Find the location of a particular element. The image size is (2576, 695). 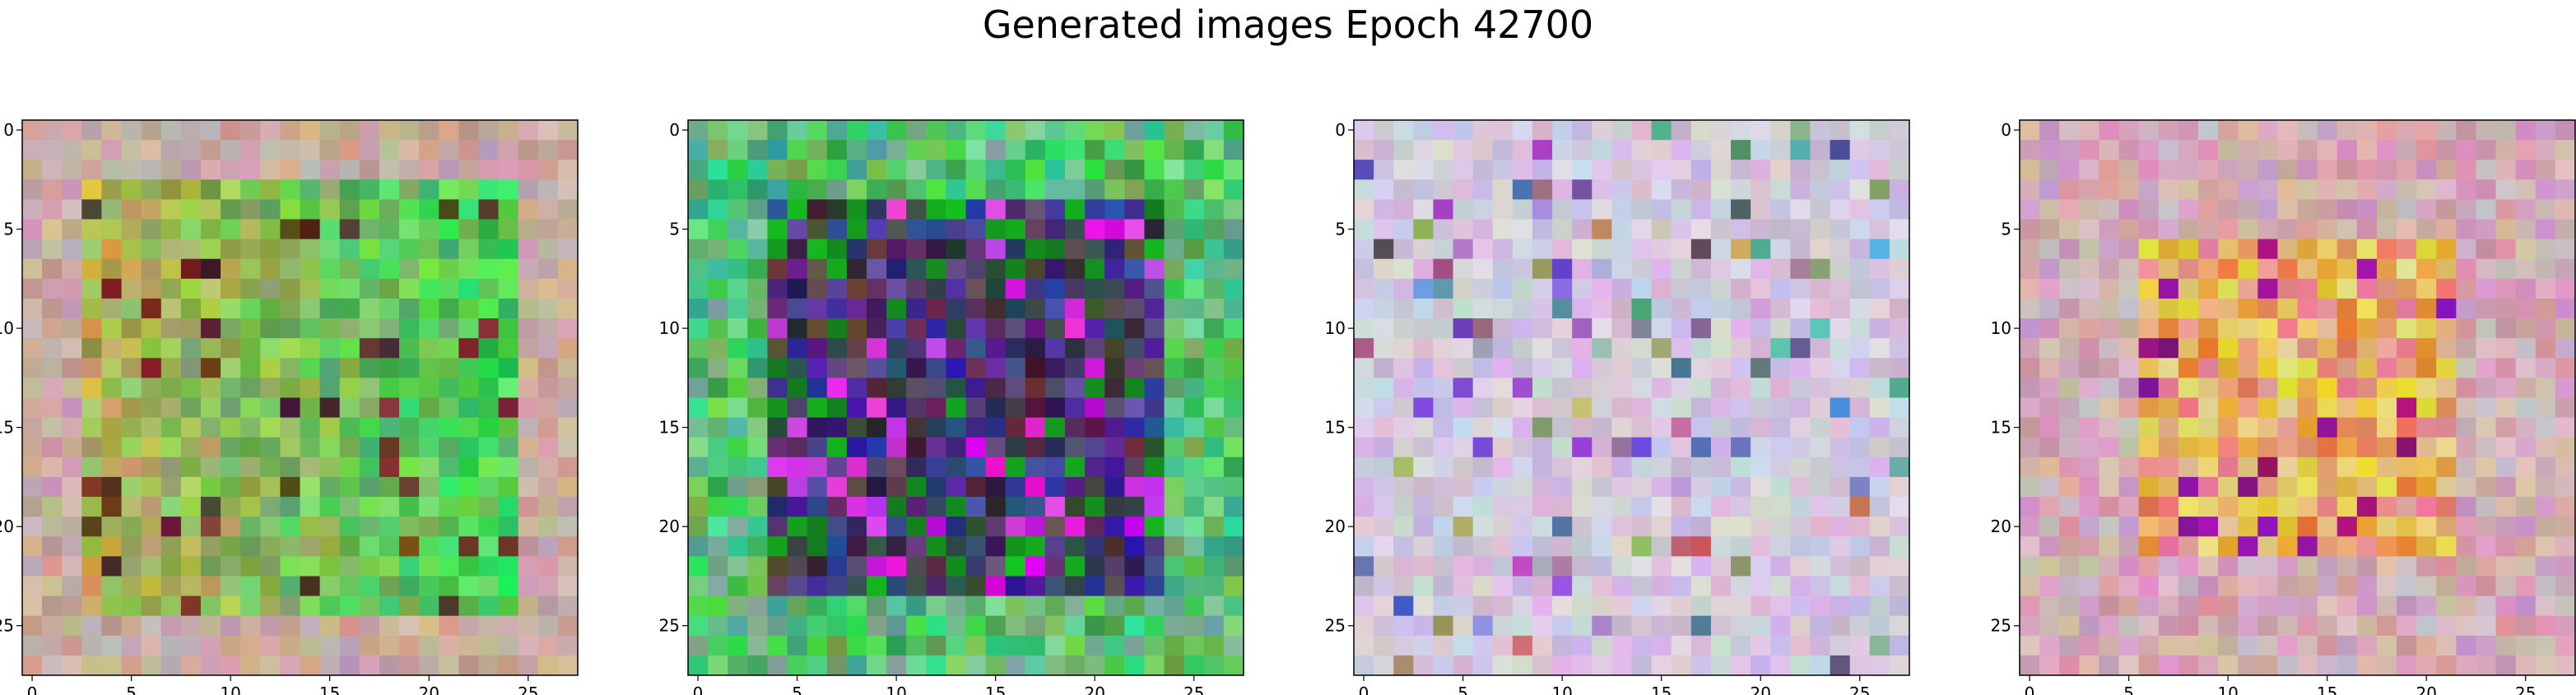

y-tick-label: 20 is located at coordinates (669, 526).